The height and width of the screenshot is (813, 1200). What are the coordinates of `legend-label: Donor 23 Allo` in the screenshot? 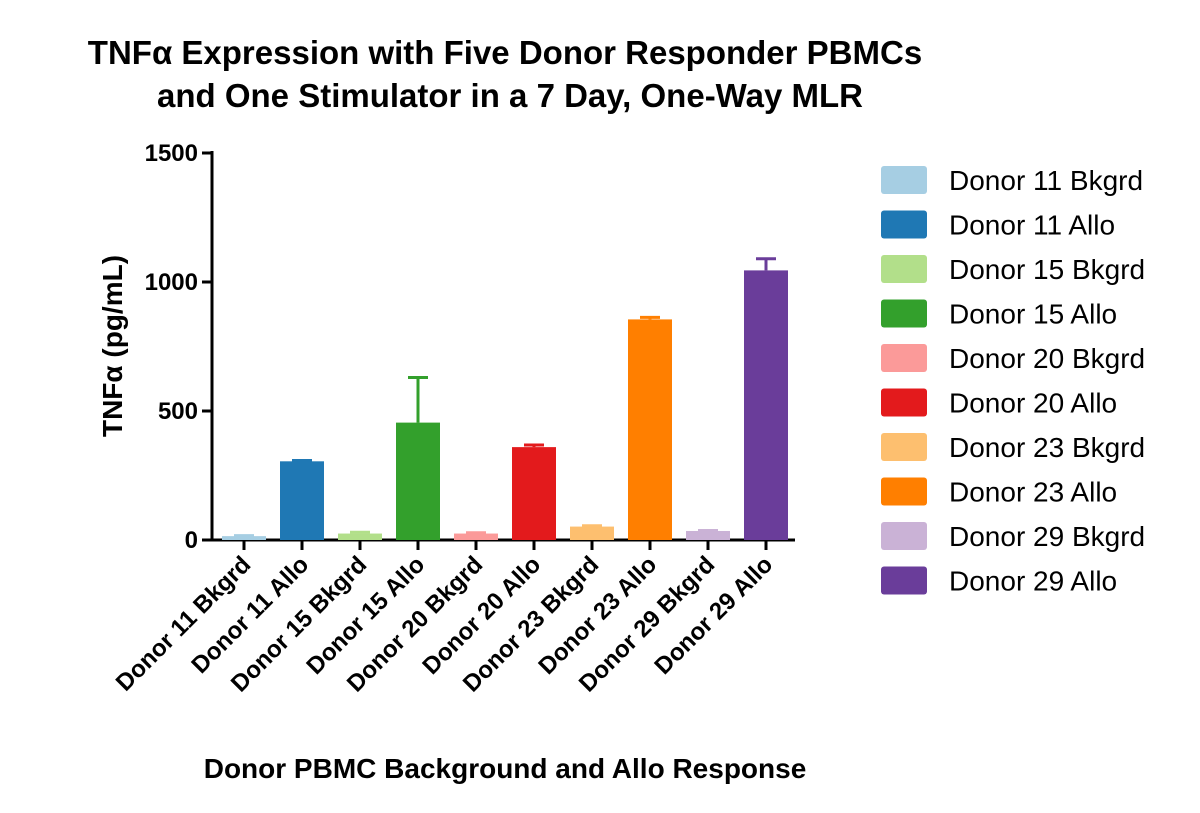 It's located at (1033, 492).